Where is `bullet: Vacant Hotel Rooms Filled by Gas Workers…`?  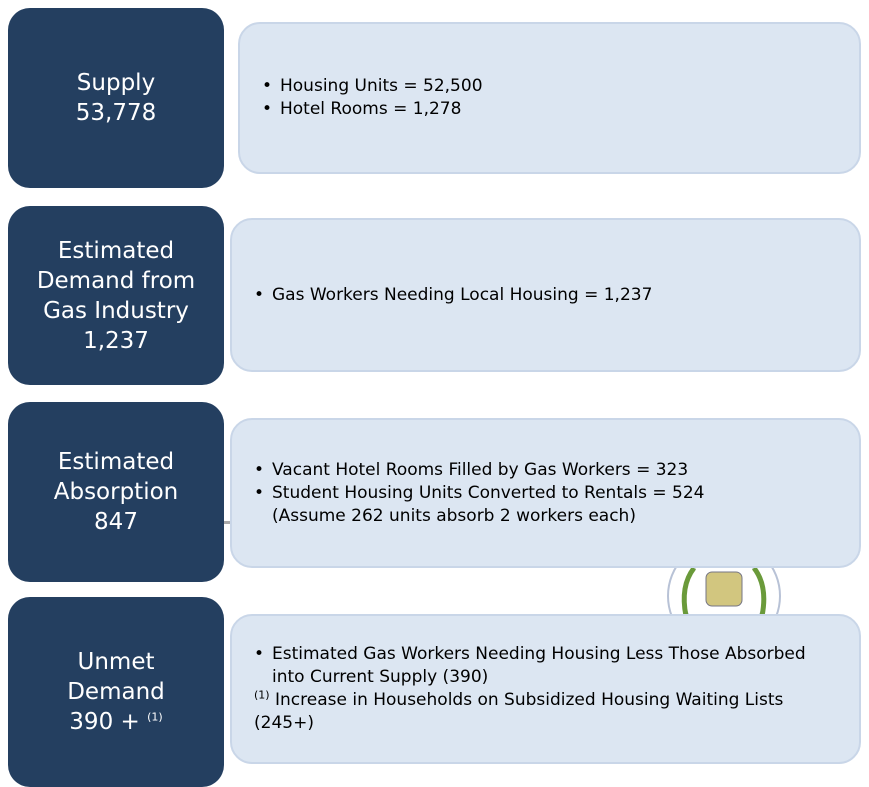
bullet: Vacant Hotel Rooms Filled by Gas Workers… is located at coordinates (543, 470).